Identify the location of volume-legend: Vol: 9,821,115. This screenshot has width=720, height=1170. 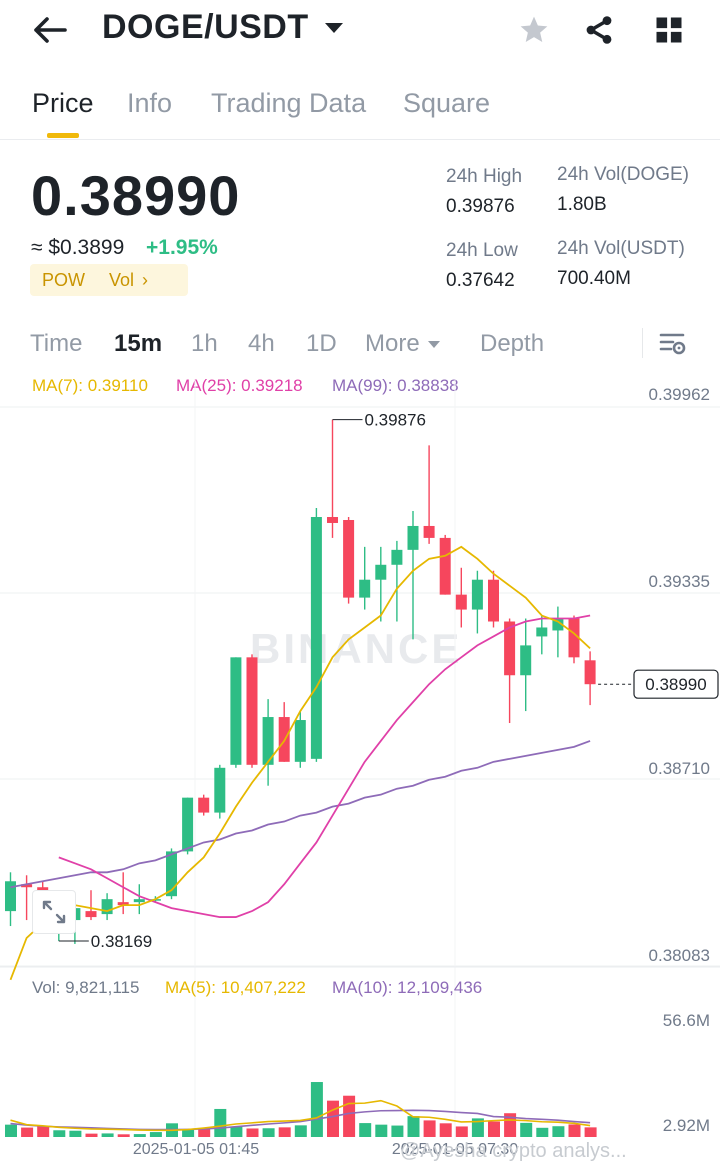
(86, 987).